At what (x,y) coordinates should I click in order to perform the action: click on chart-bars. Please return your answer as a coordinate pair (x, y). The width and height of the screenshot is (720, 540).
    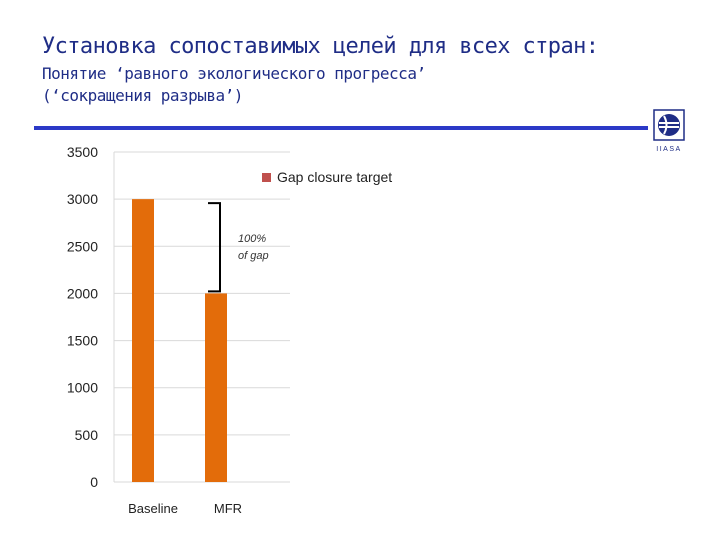
    Looking at the image, I should click on (179, 340).